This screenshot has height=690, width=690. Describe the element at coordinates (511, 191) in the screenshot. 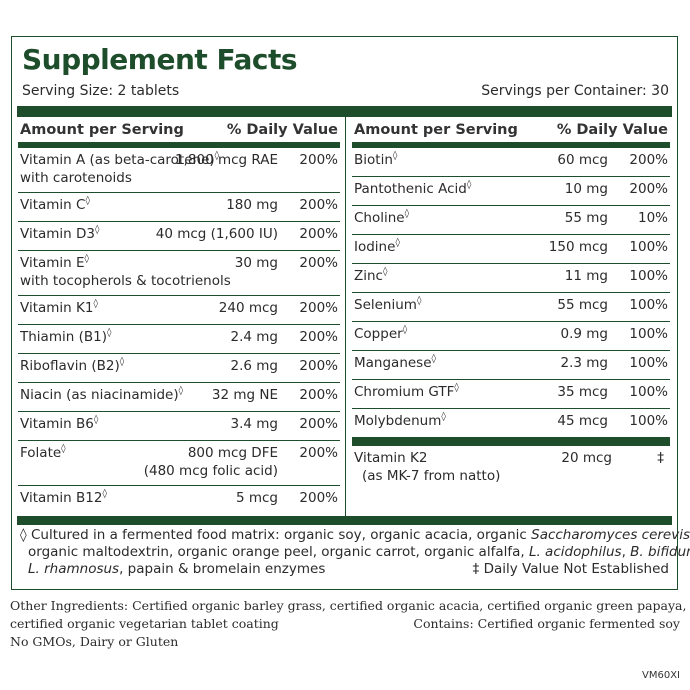

I see `nutrient-row-pantothenic-acid: Pantothenic Acid◊ 10 mg 200%` at that location.